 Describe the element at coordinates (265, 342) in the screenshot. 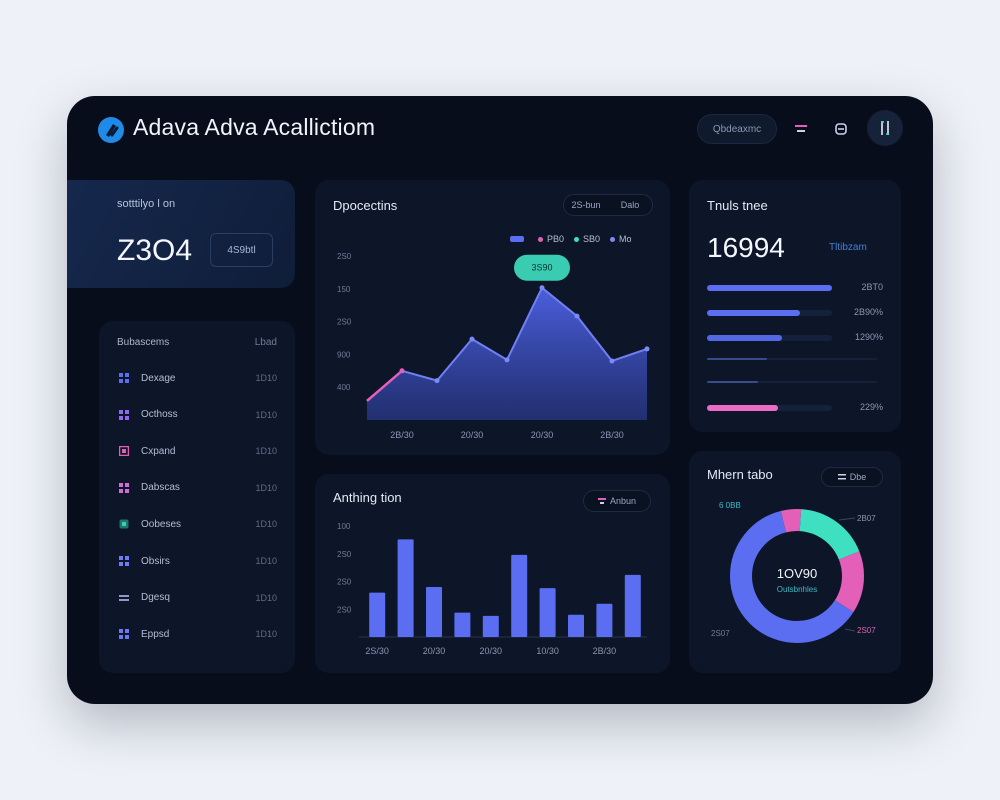

I see `list-header-right: Lbad` at that location.